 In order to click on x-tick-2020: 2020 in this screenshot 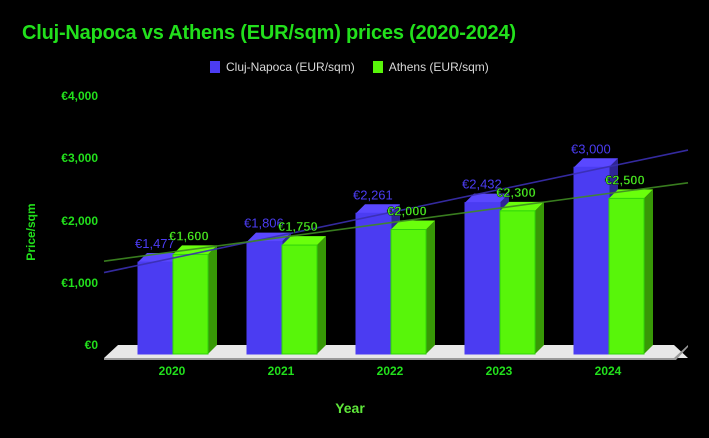, I will do `click(172, 371)`.